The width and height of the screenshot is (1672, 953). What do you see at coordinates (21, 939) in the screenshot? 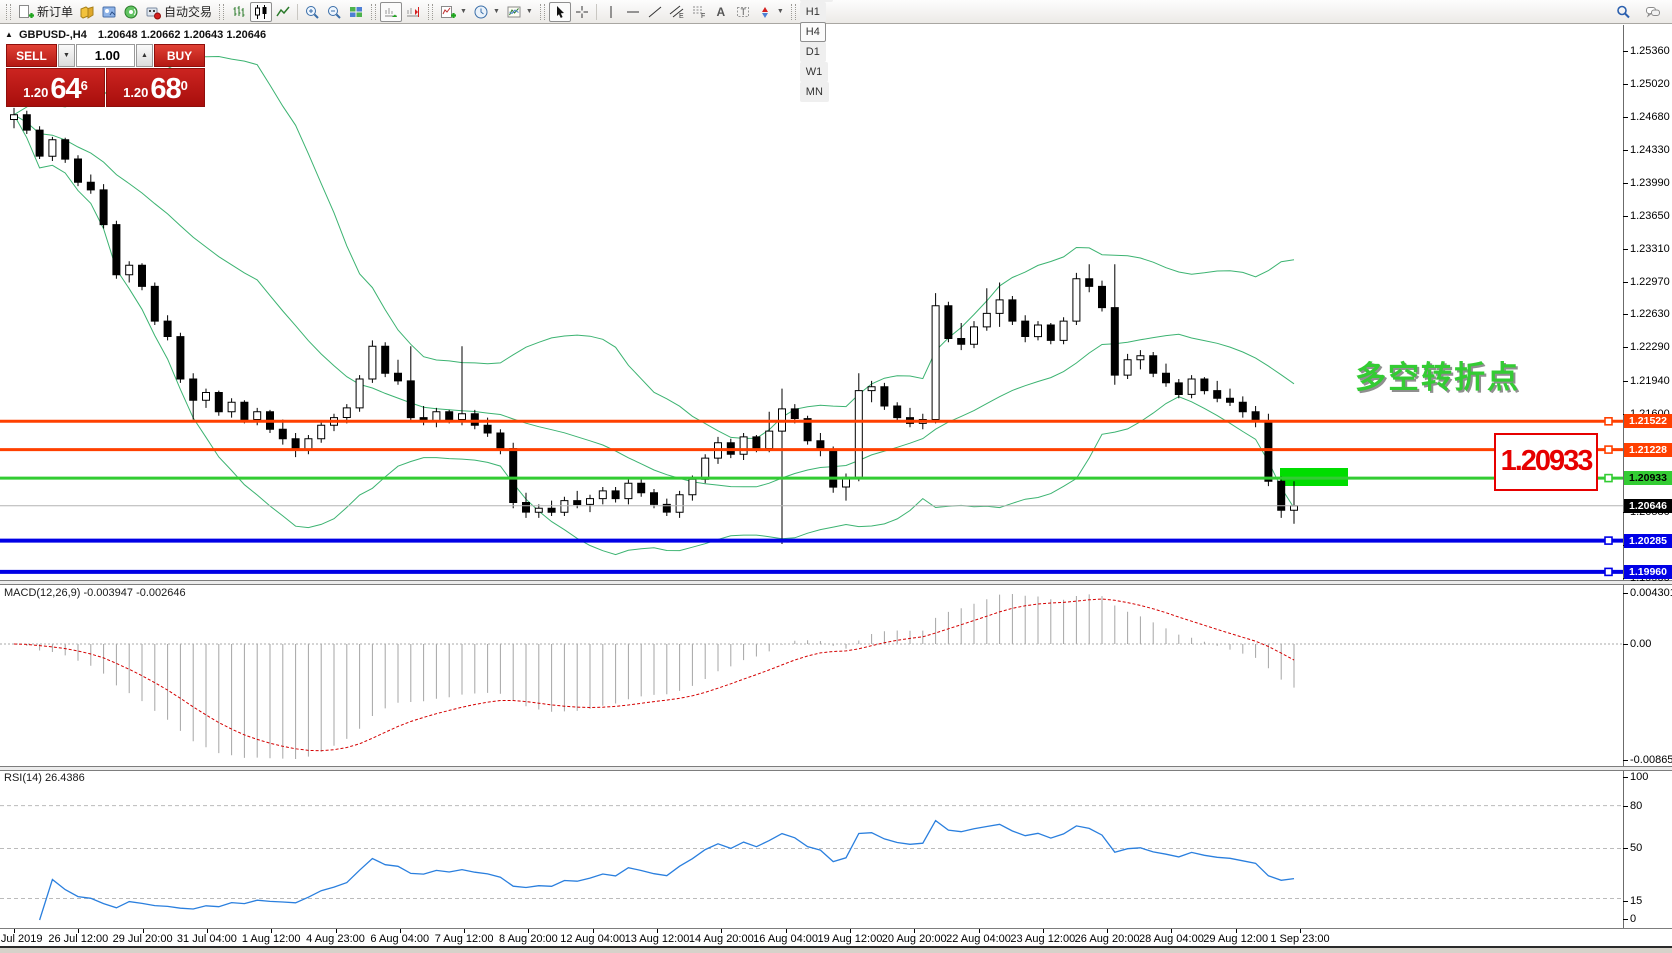
I see `time-label: 25 Jul 2019` at bounding box center [21, 939].